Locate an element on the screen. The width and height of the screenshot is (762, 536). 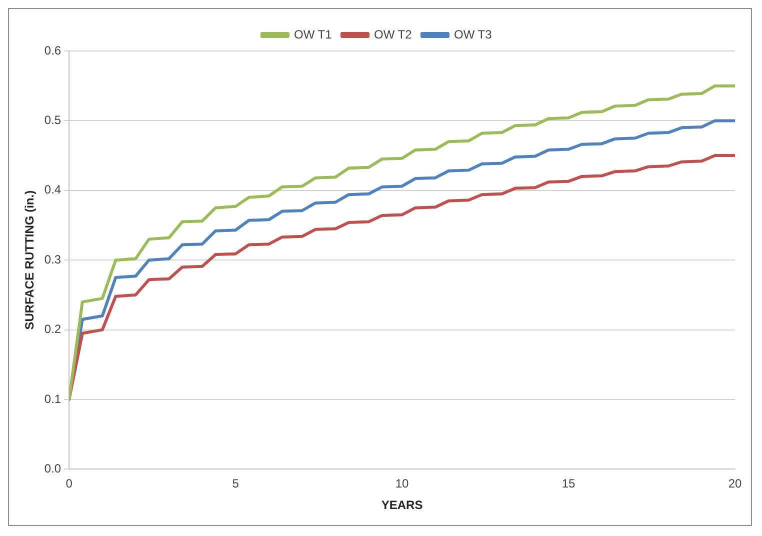
x-tick-label: 15 is located at coordinates (569, 483).